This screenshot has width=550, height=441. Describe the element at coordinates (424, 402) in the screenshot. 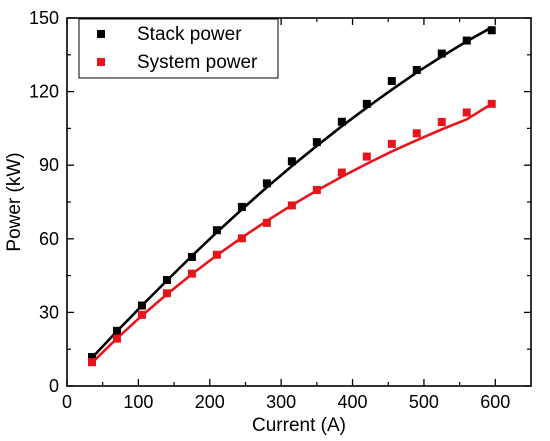

I see `x-tick-label: 500` at that location.